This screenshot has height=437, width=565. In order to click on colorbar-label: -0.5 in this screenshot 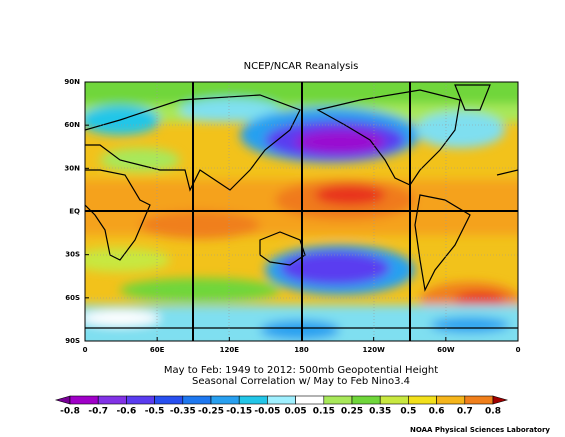, I will do `click(155, 412)`.